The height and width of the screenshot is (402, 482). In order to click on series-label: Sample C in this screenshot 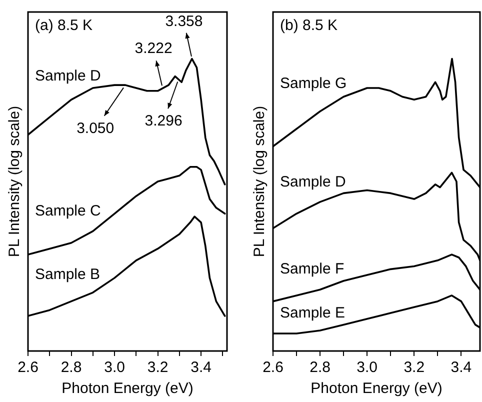, I will do `click(68, 211)`.